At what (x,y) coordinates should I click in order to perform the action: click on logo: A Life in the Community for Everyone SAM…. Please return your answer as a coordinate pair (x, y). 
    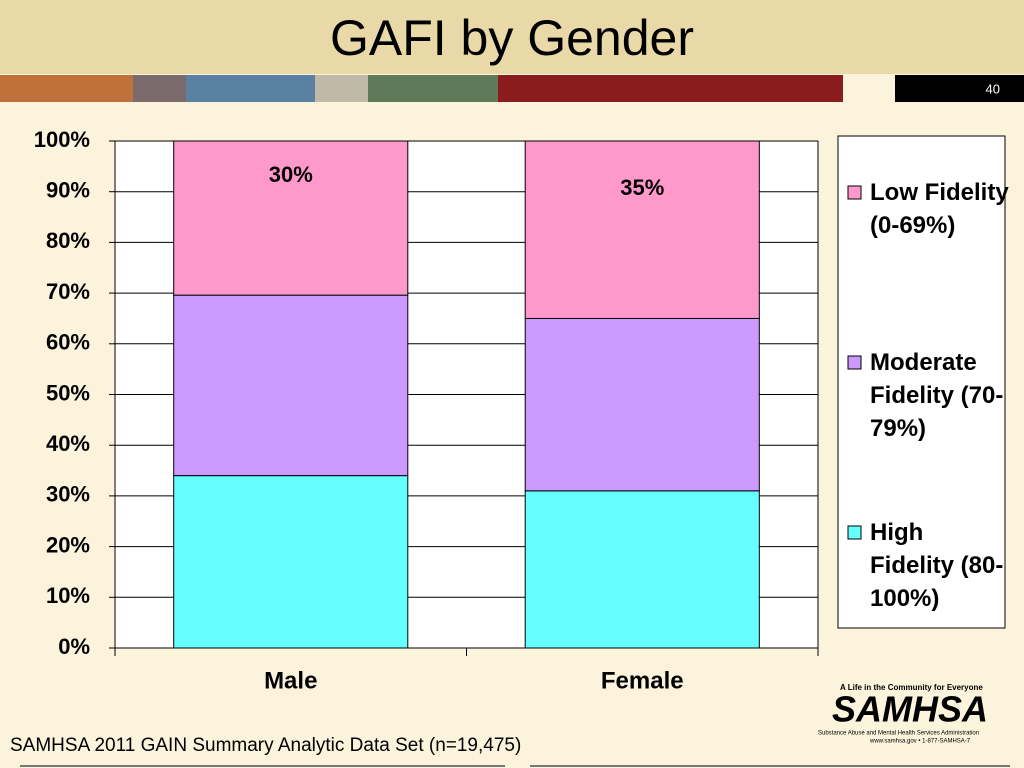
    Looking at the image, I should click on (903, 713).